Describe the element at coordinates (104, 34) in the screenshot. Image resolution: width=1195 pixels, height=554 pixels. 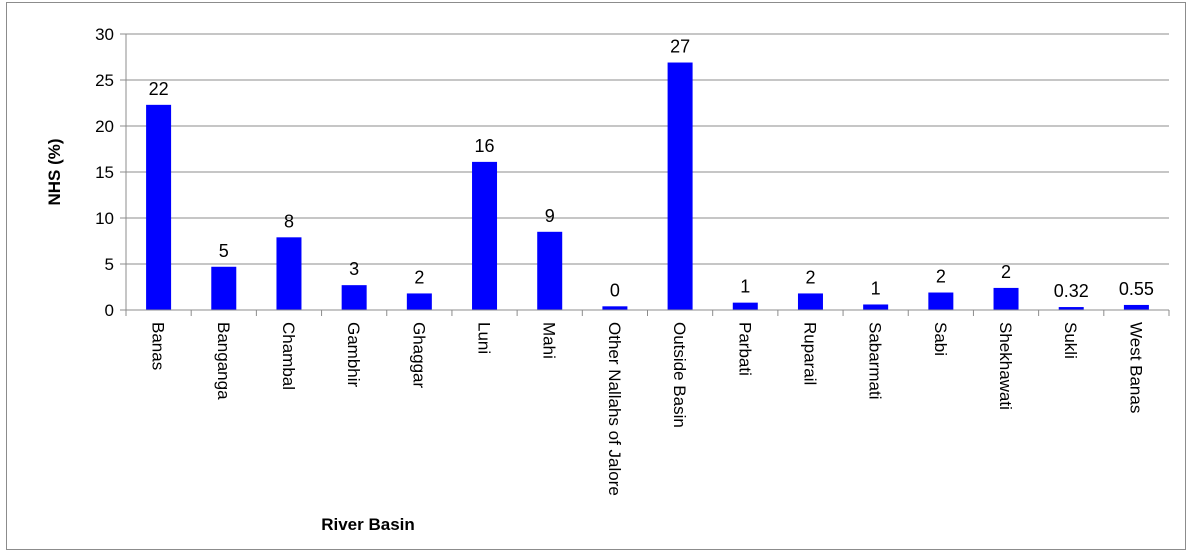
I see `y-tick-label: 30` at that location.